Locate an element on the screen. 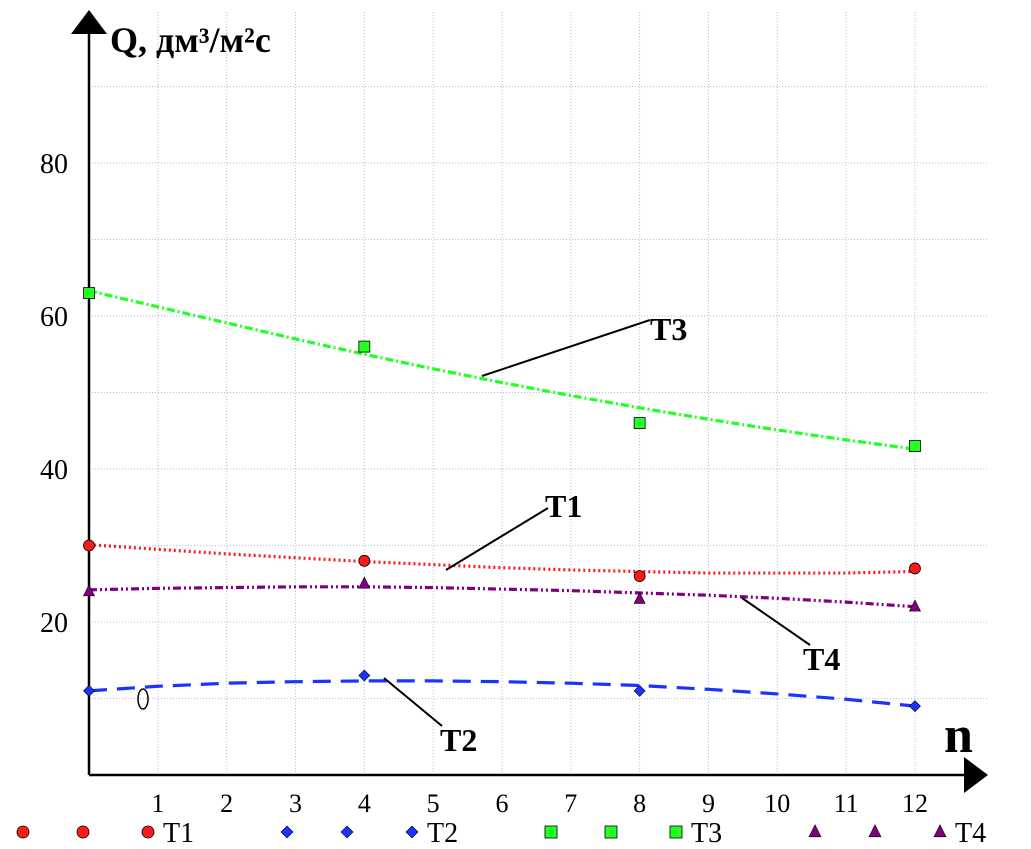 The width and height of the screenshot is (1031, 849). y-tick-labels: 20 40 60 80 is located at coordinates (54, 394).